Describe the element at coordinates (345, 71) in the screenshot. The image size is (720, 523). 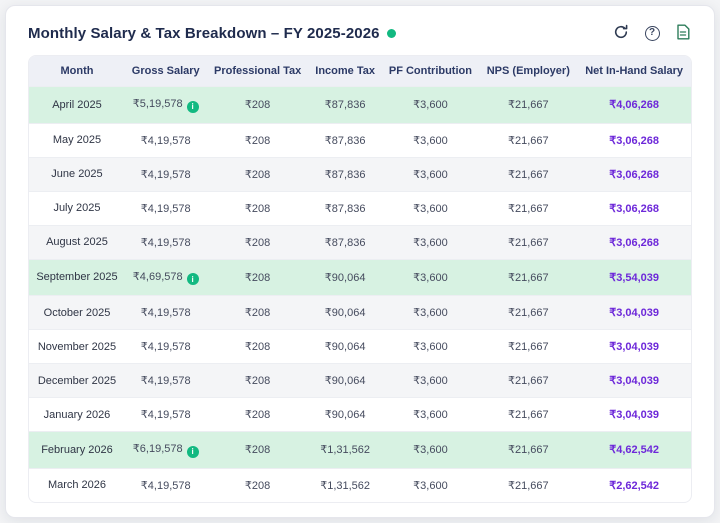
I see `column-header-3: Income Tax` at that location.